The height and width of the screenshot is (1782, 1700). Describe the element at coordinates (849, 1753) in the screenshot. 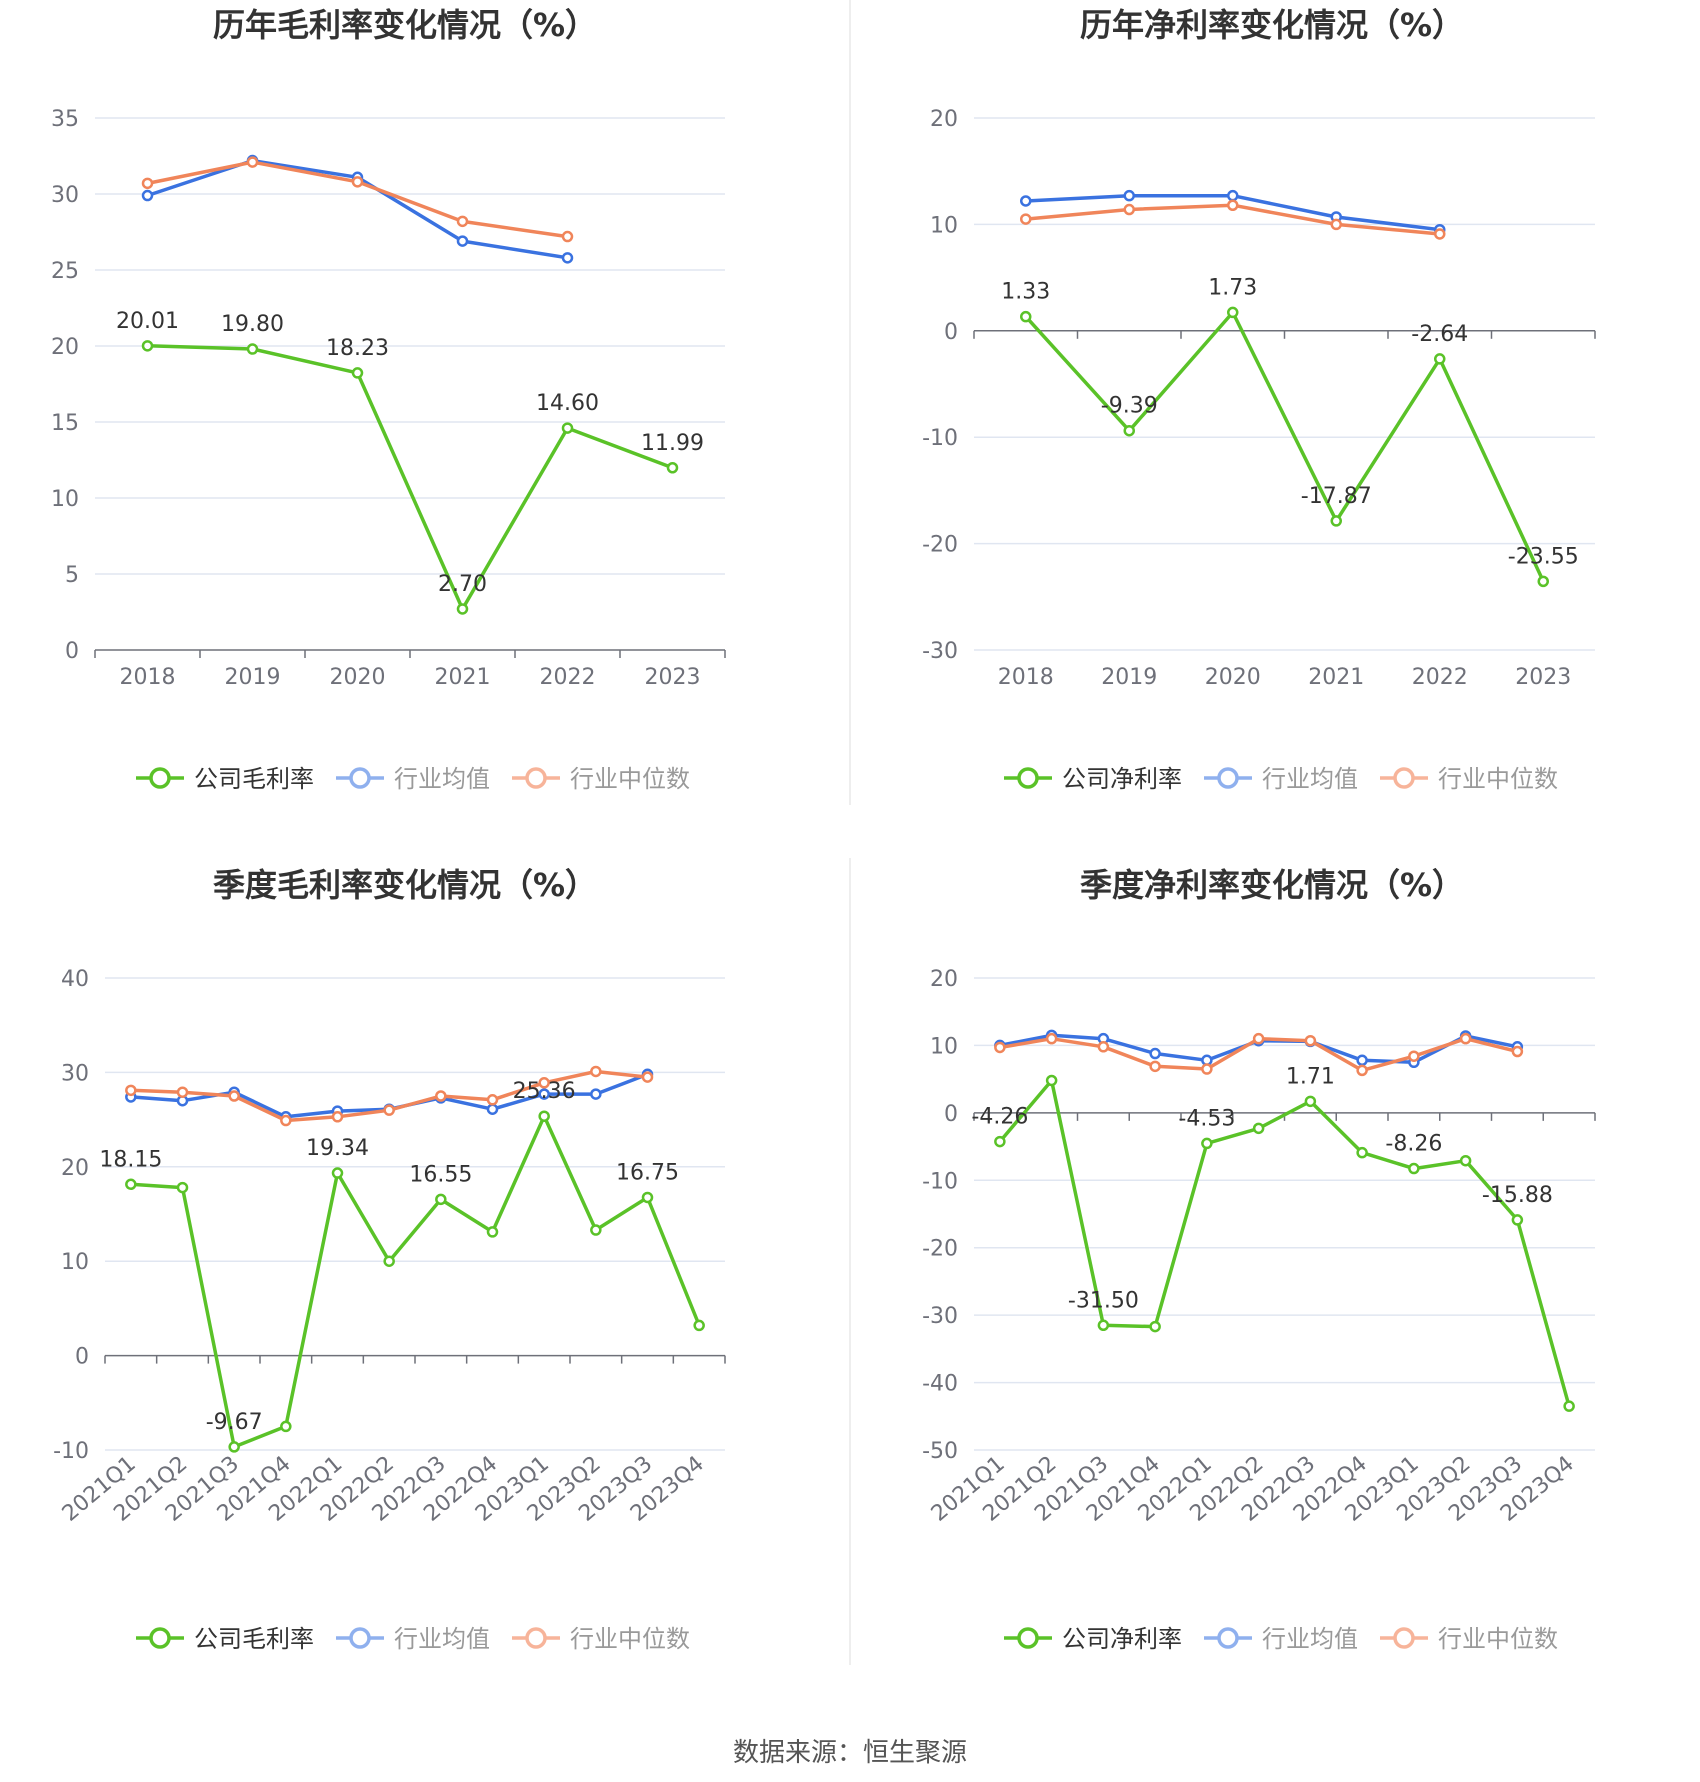

I see `data-source: 数据来源：恒生聚源` at that location.